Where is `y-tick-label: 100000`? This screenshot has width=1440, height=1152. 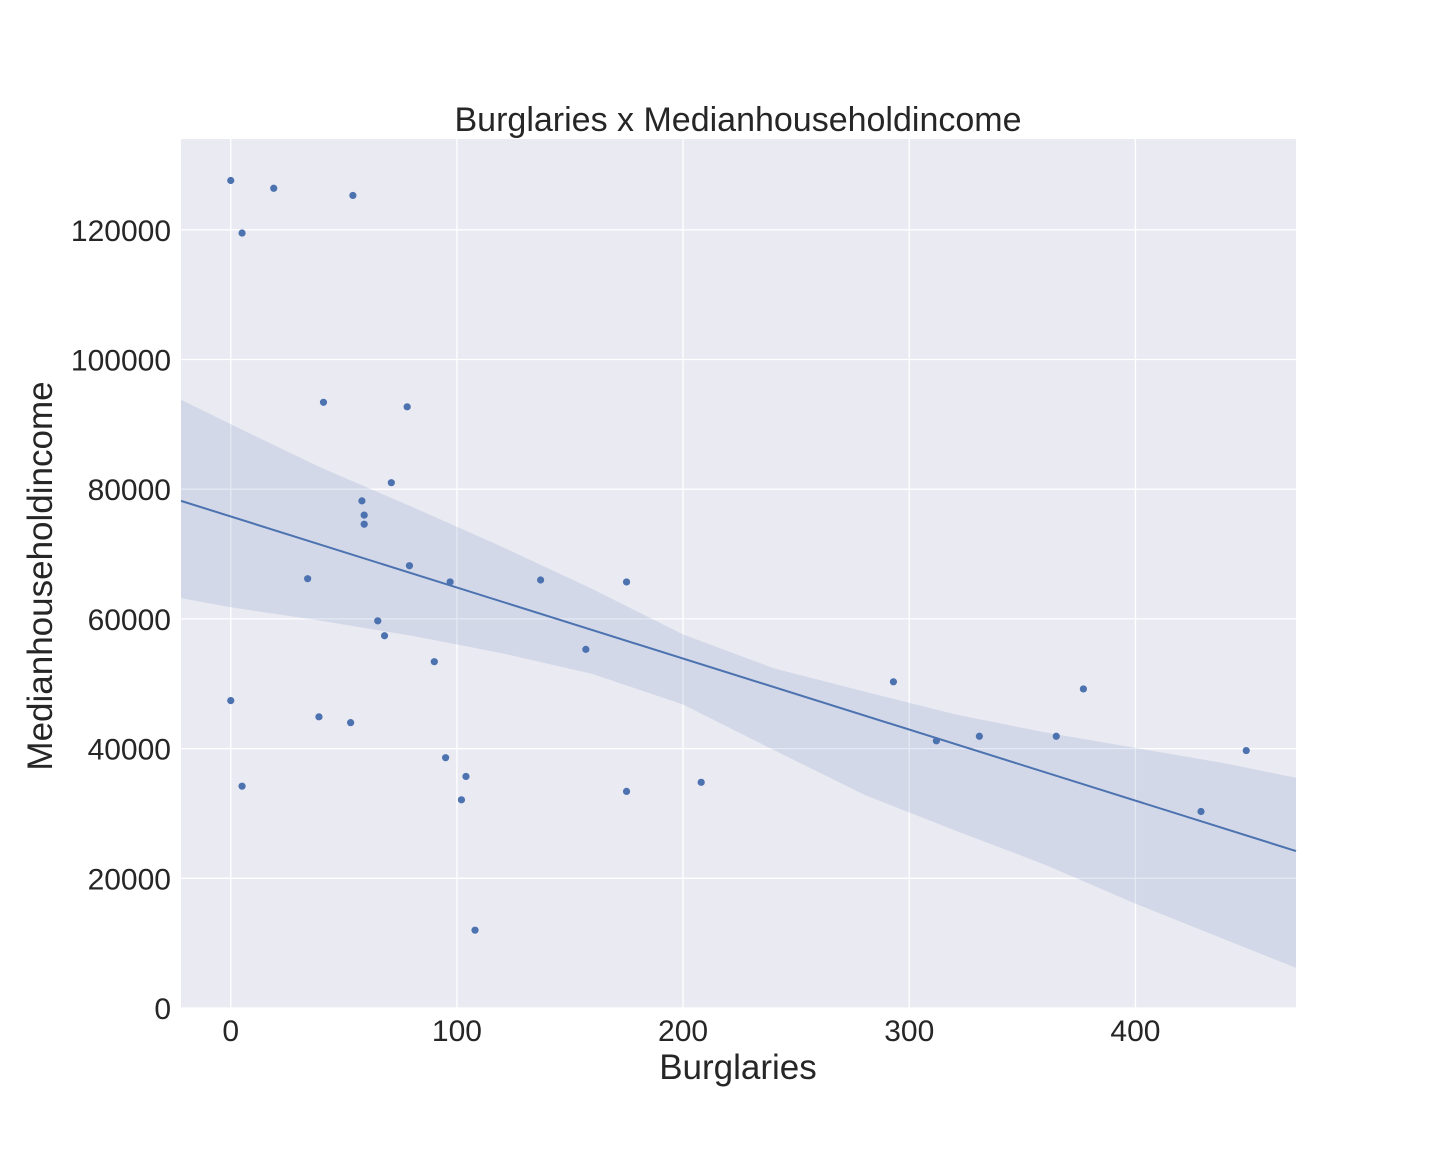 y-tick-label: 100000 is located at coordinates (121, 360).